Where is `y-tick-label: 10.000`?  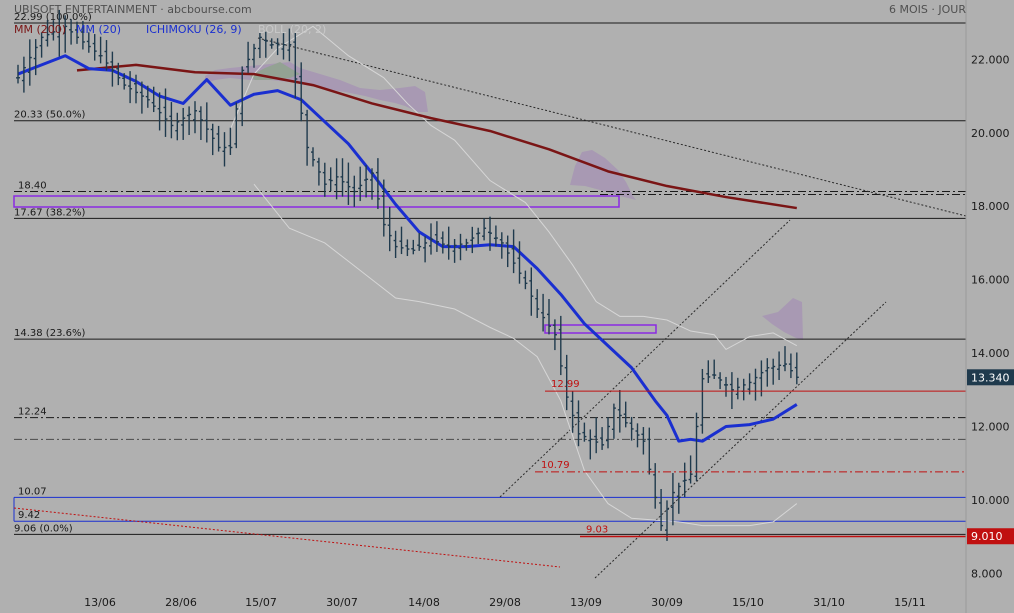 y-tick-label: 10.000 is located at coordinates (990, 500).